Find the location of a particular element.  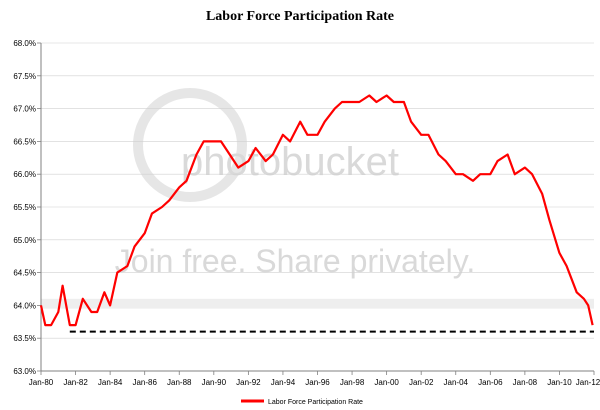

x-tick-label: Jan-92 is located at coordinates (248, 382).